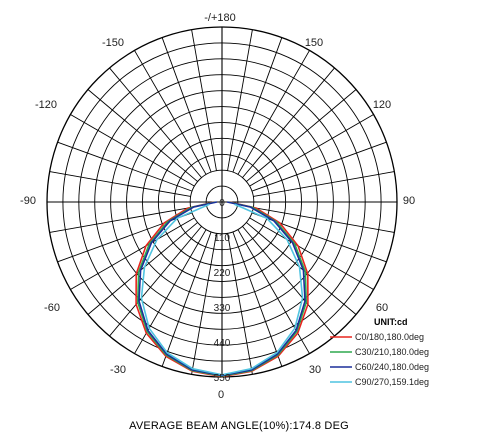 This screenshot has height=443, width=478. What do you see at coordinates (314, 43) in the screenshot?
I see `angle-label: 150` at bounding box center [314, 43].